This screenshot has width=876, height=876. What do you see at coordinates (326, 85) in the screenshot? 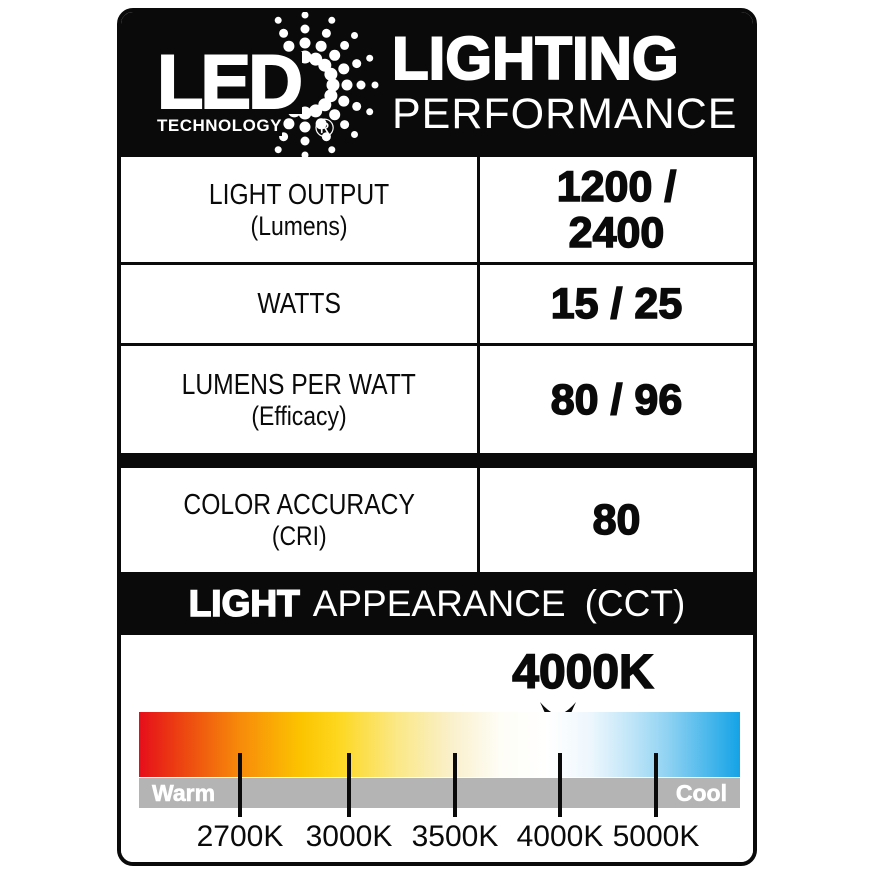
I see `starburst-icon` at bounding box center [326, 85].